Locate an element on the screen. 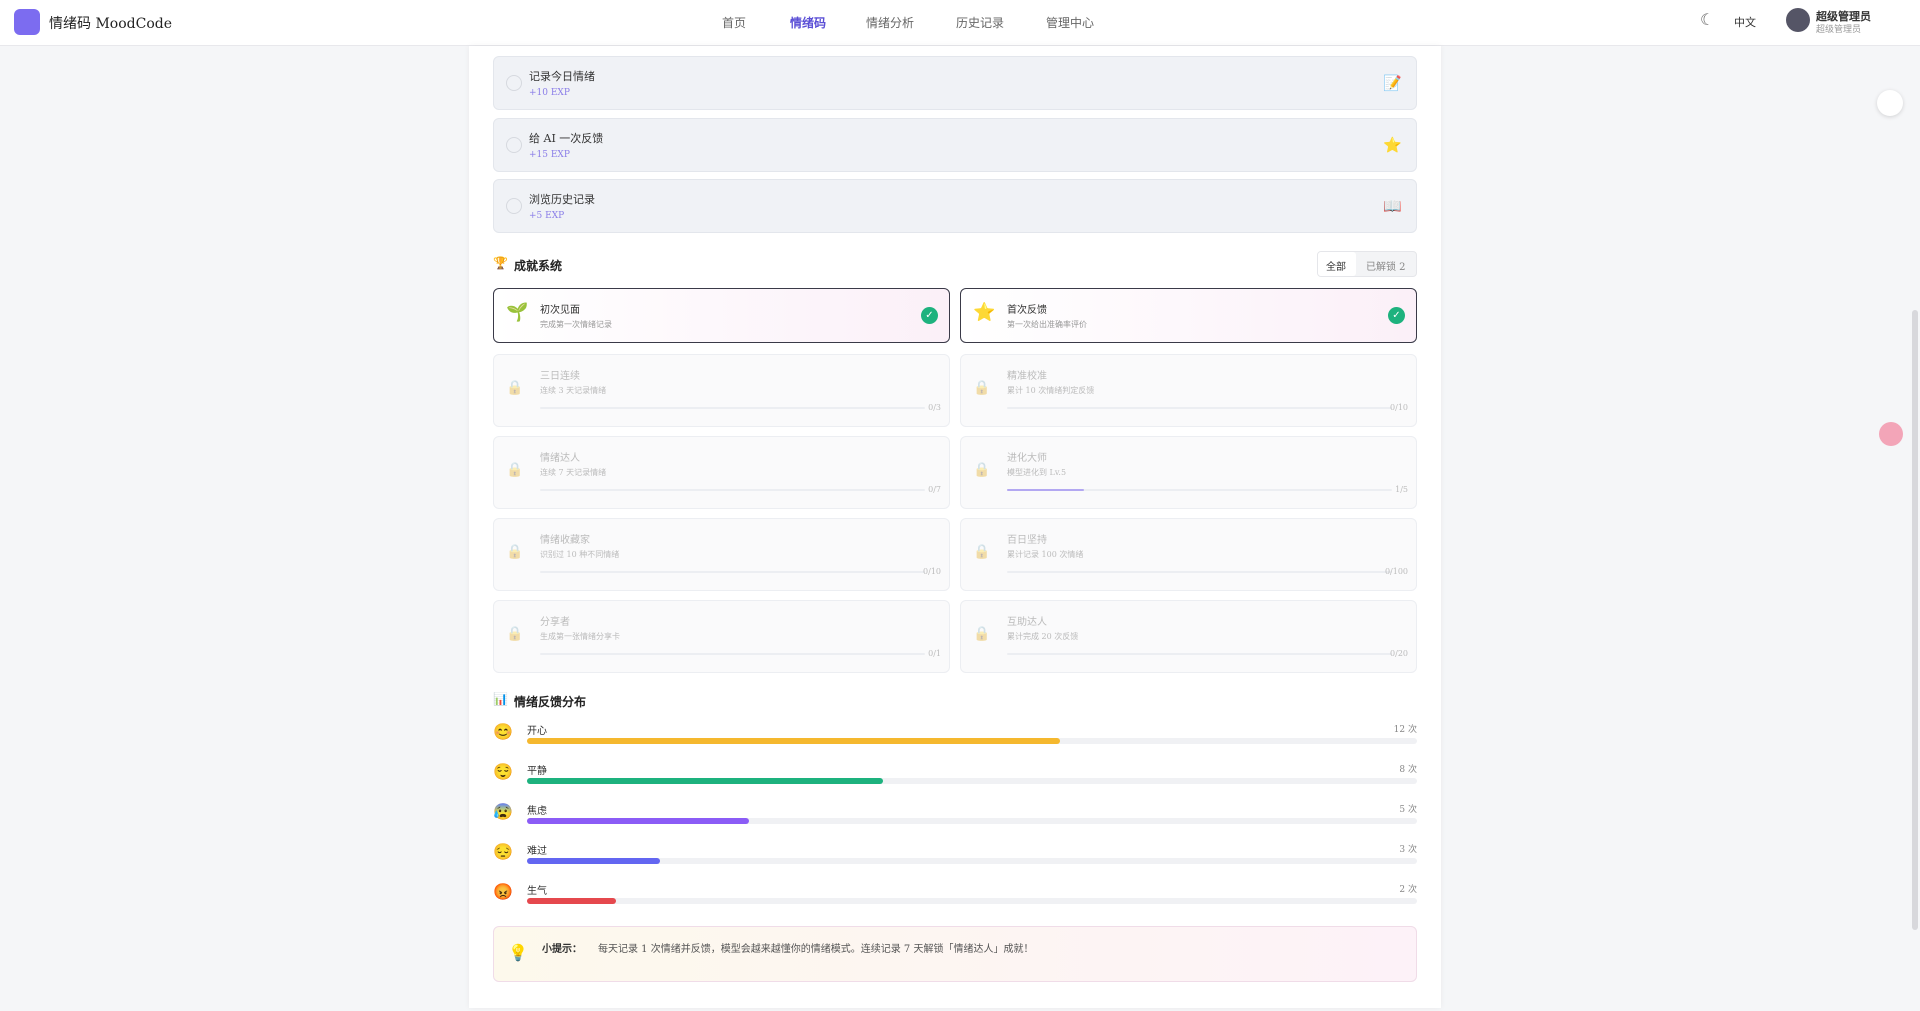 The image size is (1920, 1011). progress-label: 1/5 is located at coordinates (1401, 489).